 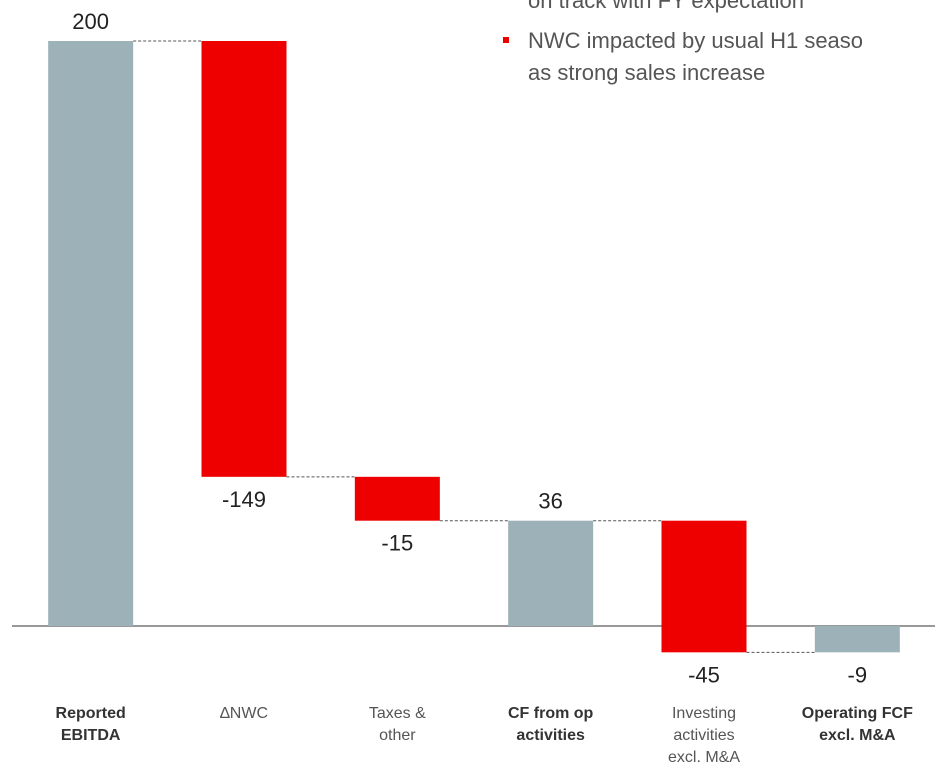 I want to click on note-text: NWC impacted by usual H1 seaso, so click(x=695, y=40).